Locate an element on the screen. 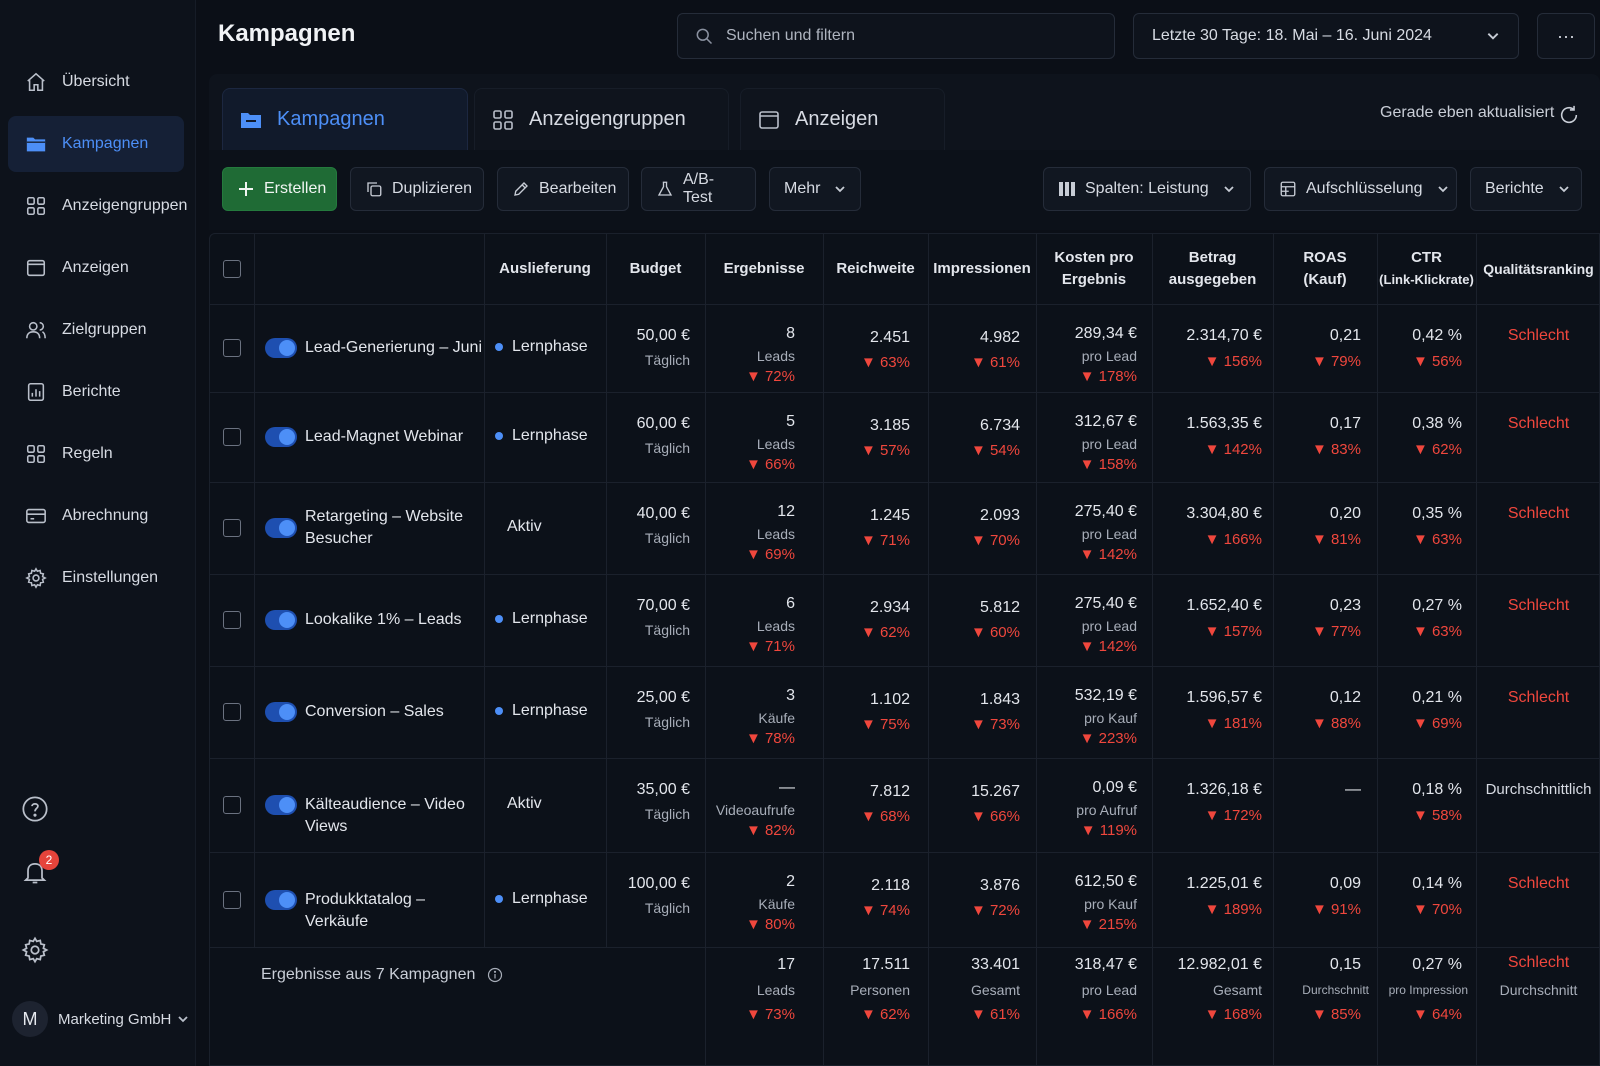 The width and height of the screenshot is (1600, 1066). campaign-name: Conversion – Sales is located at coordinates (394, 712).